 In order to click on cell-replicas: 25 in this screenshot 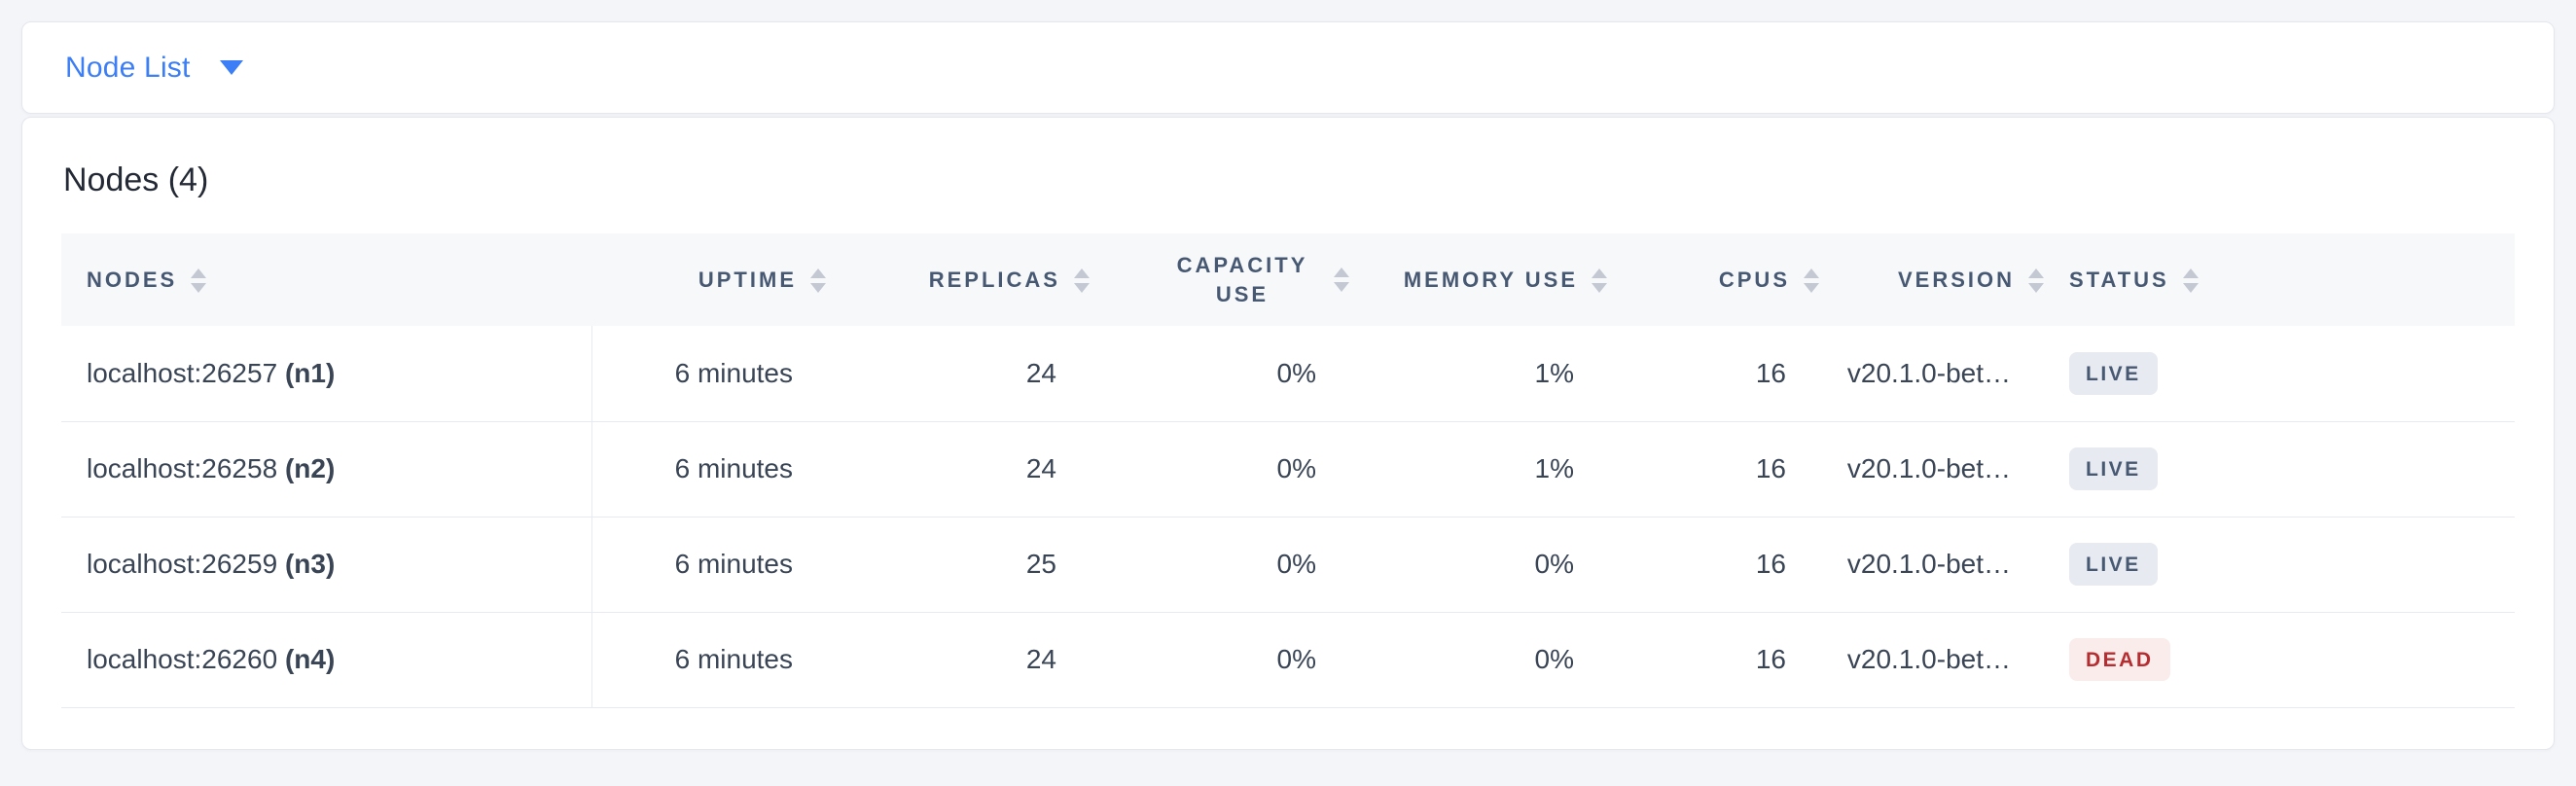, I will do `click(1040, 564)`.